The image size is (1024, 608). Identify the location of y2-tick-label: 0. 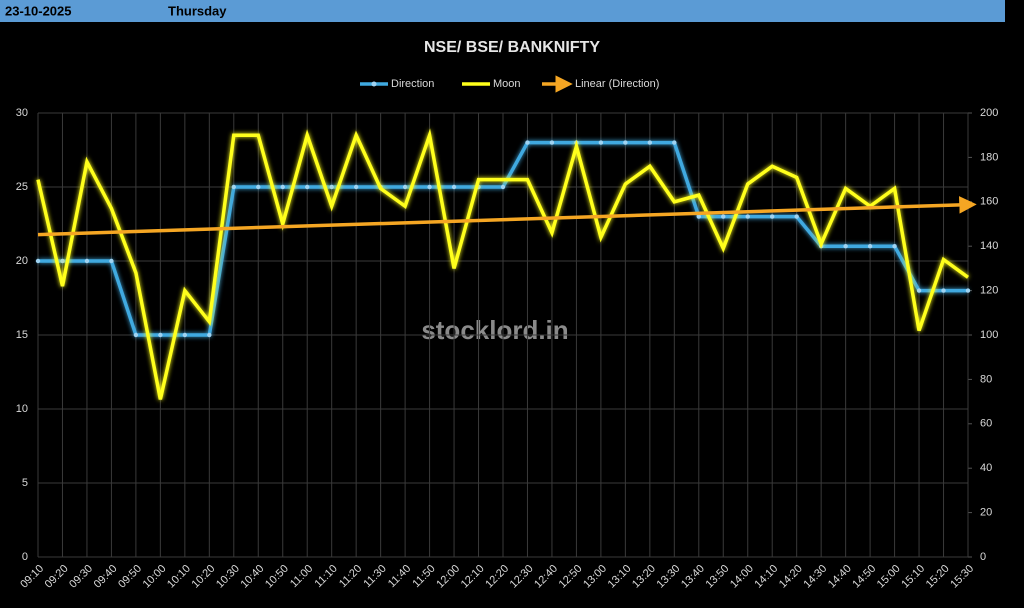
(983, 557).